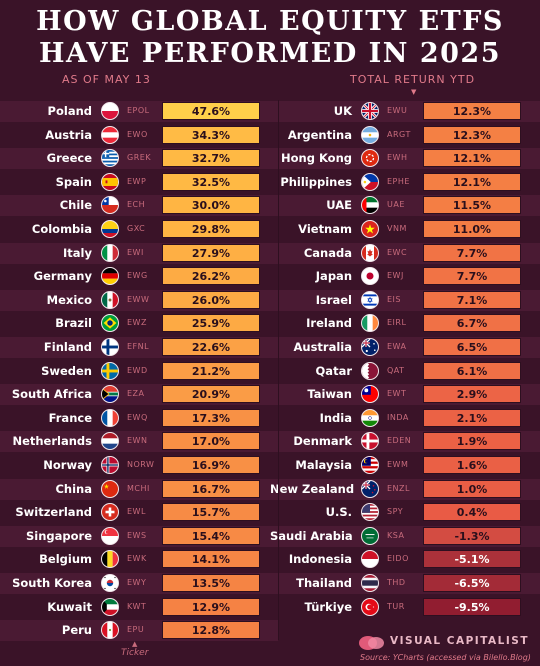  I want to click on table-row: Austria EWO 34.3%, so click(270, 135).